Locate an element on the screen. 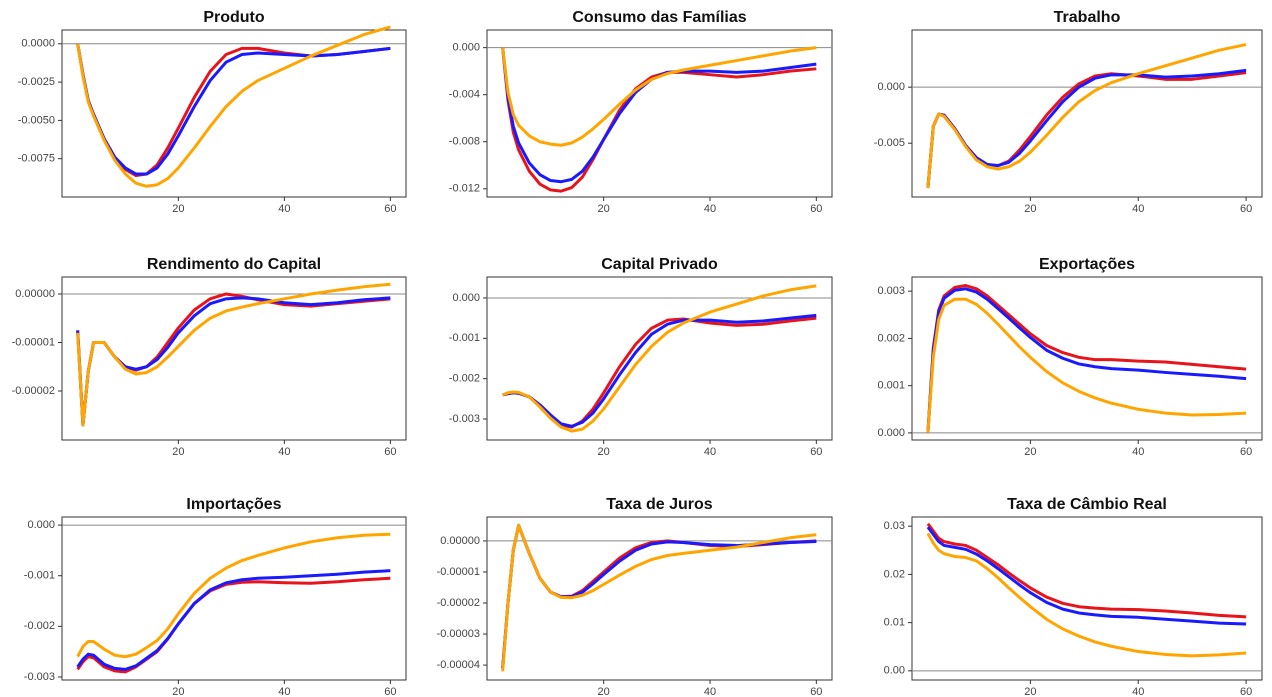  panel-title: Exportações is located at coordinates (1087, 264).